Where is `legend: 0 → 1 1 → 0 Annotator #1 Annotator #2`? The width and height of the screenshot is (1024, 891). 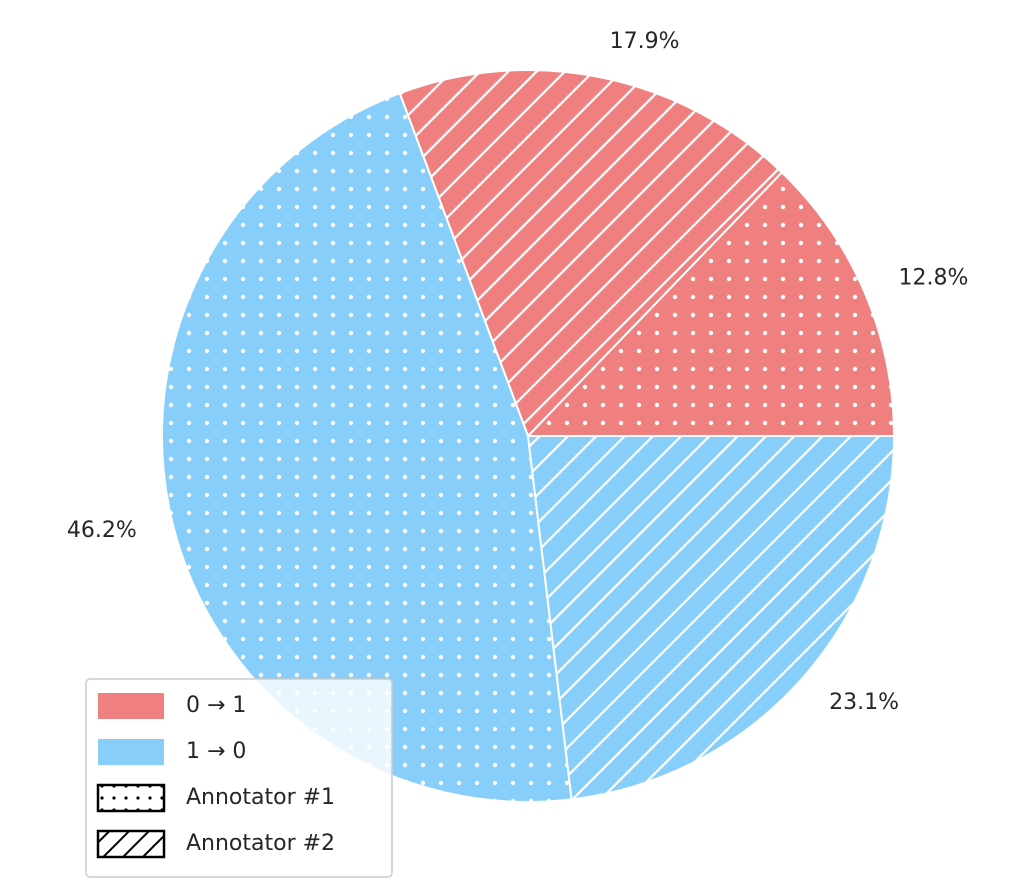
legend: 0 → 1 1 → 0 Annotator #1 Annotator #2 is located at coordinates (239, 778).